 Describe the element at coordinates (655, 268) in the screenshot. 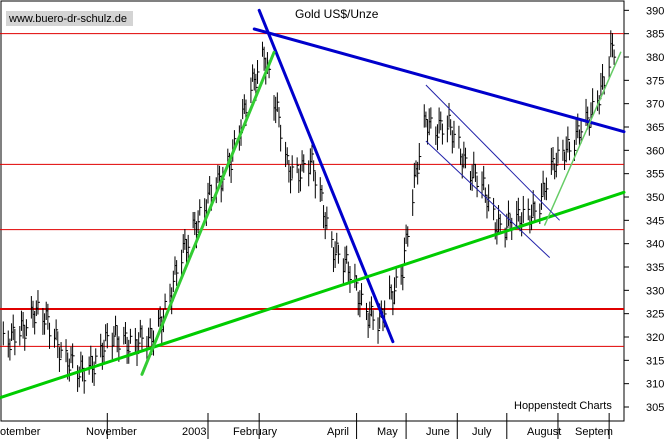

I see `y-tick-label: 335` at that location.